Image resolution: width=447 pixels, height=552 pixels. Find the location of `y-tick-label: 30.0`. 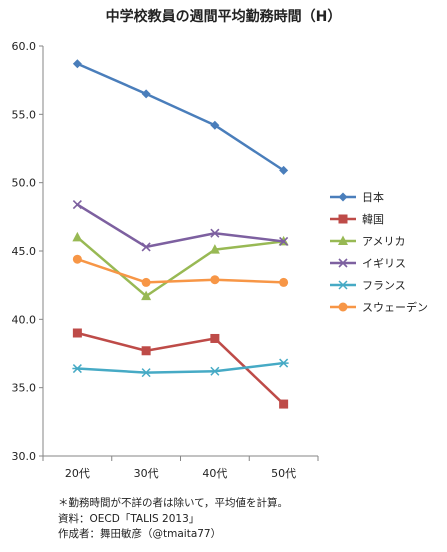

y-tick-label: 30.0 is located at coordinates (24, 456).